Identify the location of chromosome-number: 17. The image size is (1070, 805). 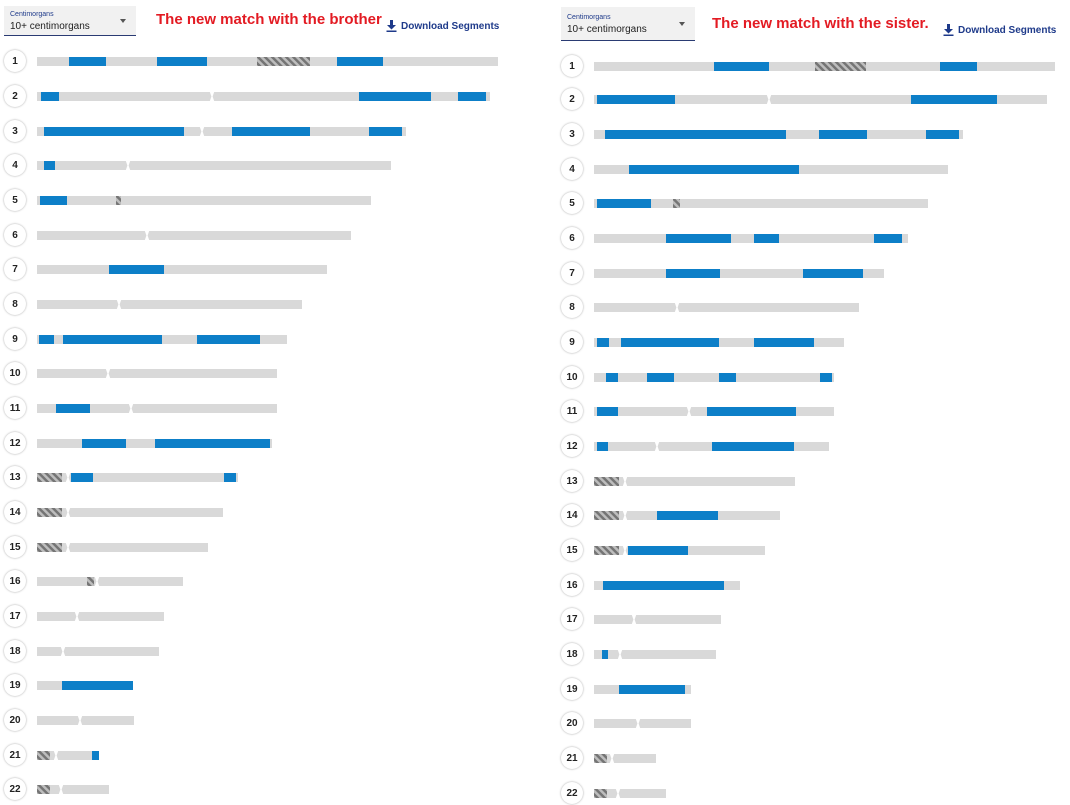
(15, 616).